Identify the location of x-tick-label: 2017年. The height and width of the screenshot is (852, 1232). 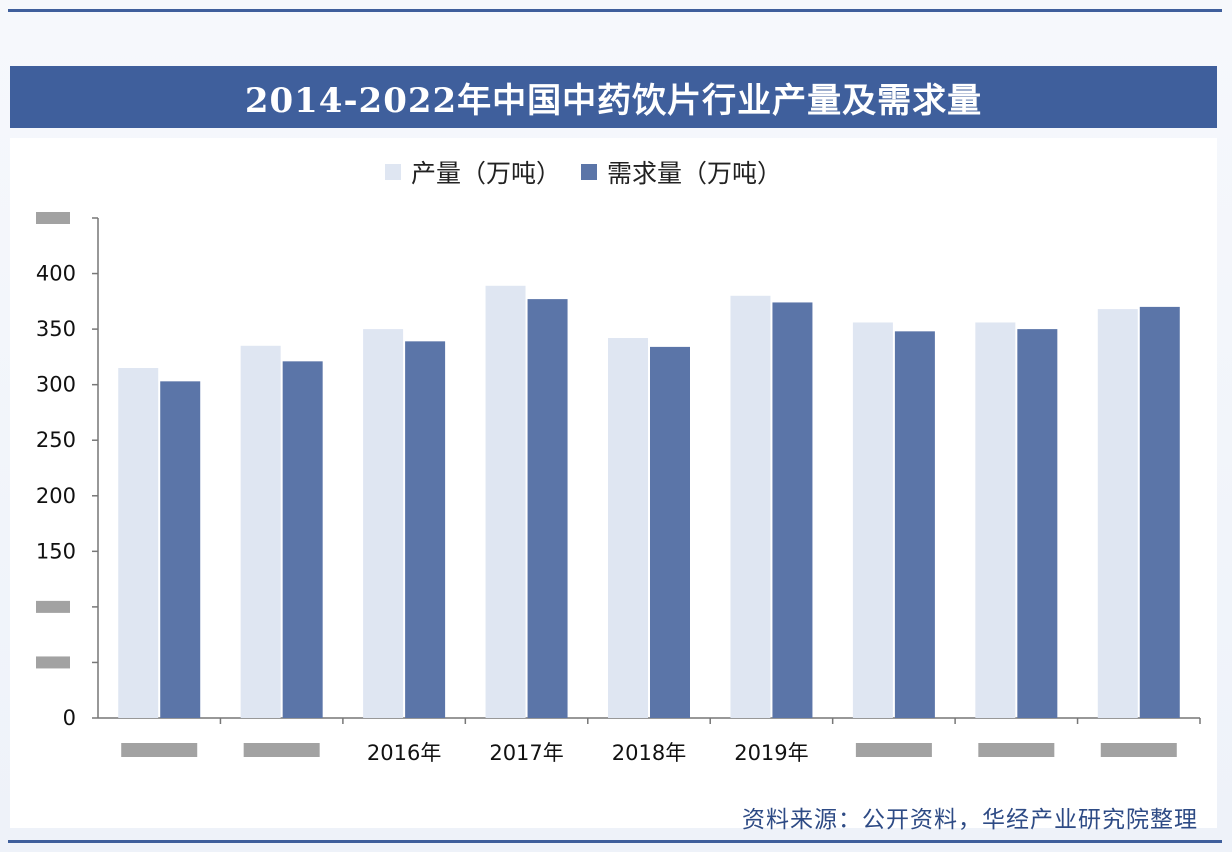
(526, 753).